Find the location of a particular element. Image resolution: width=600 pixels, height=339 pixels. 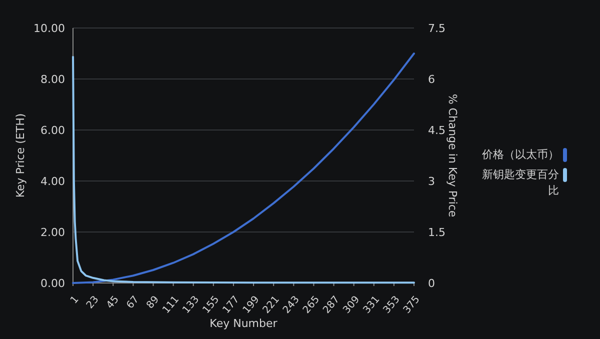

y-tick-label: 6.00 is located at coordinates (52, 130).